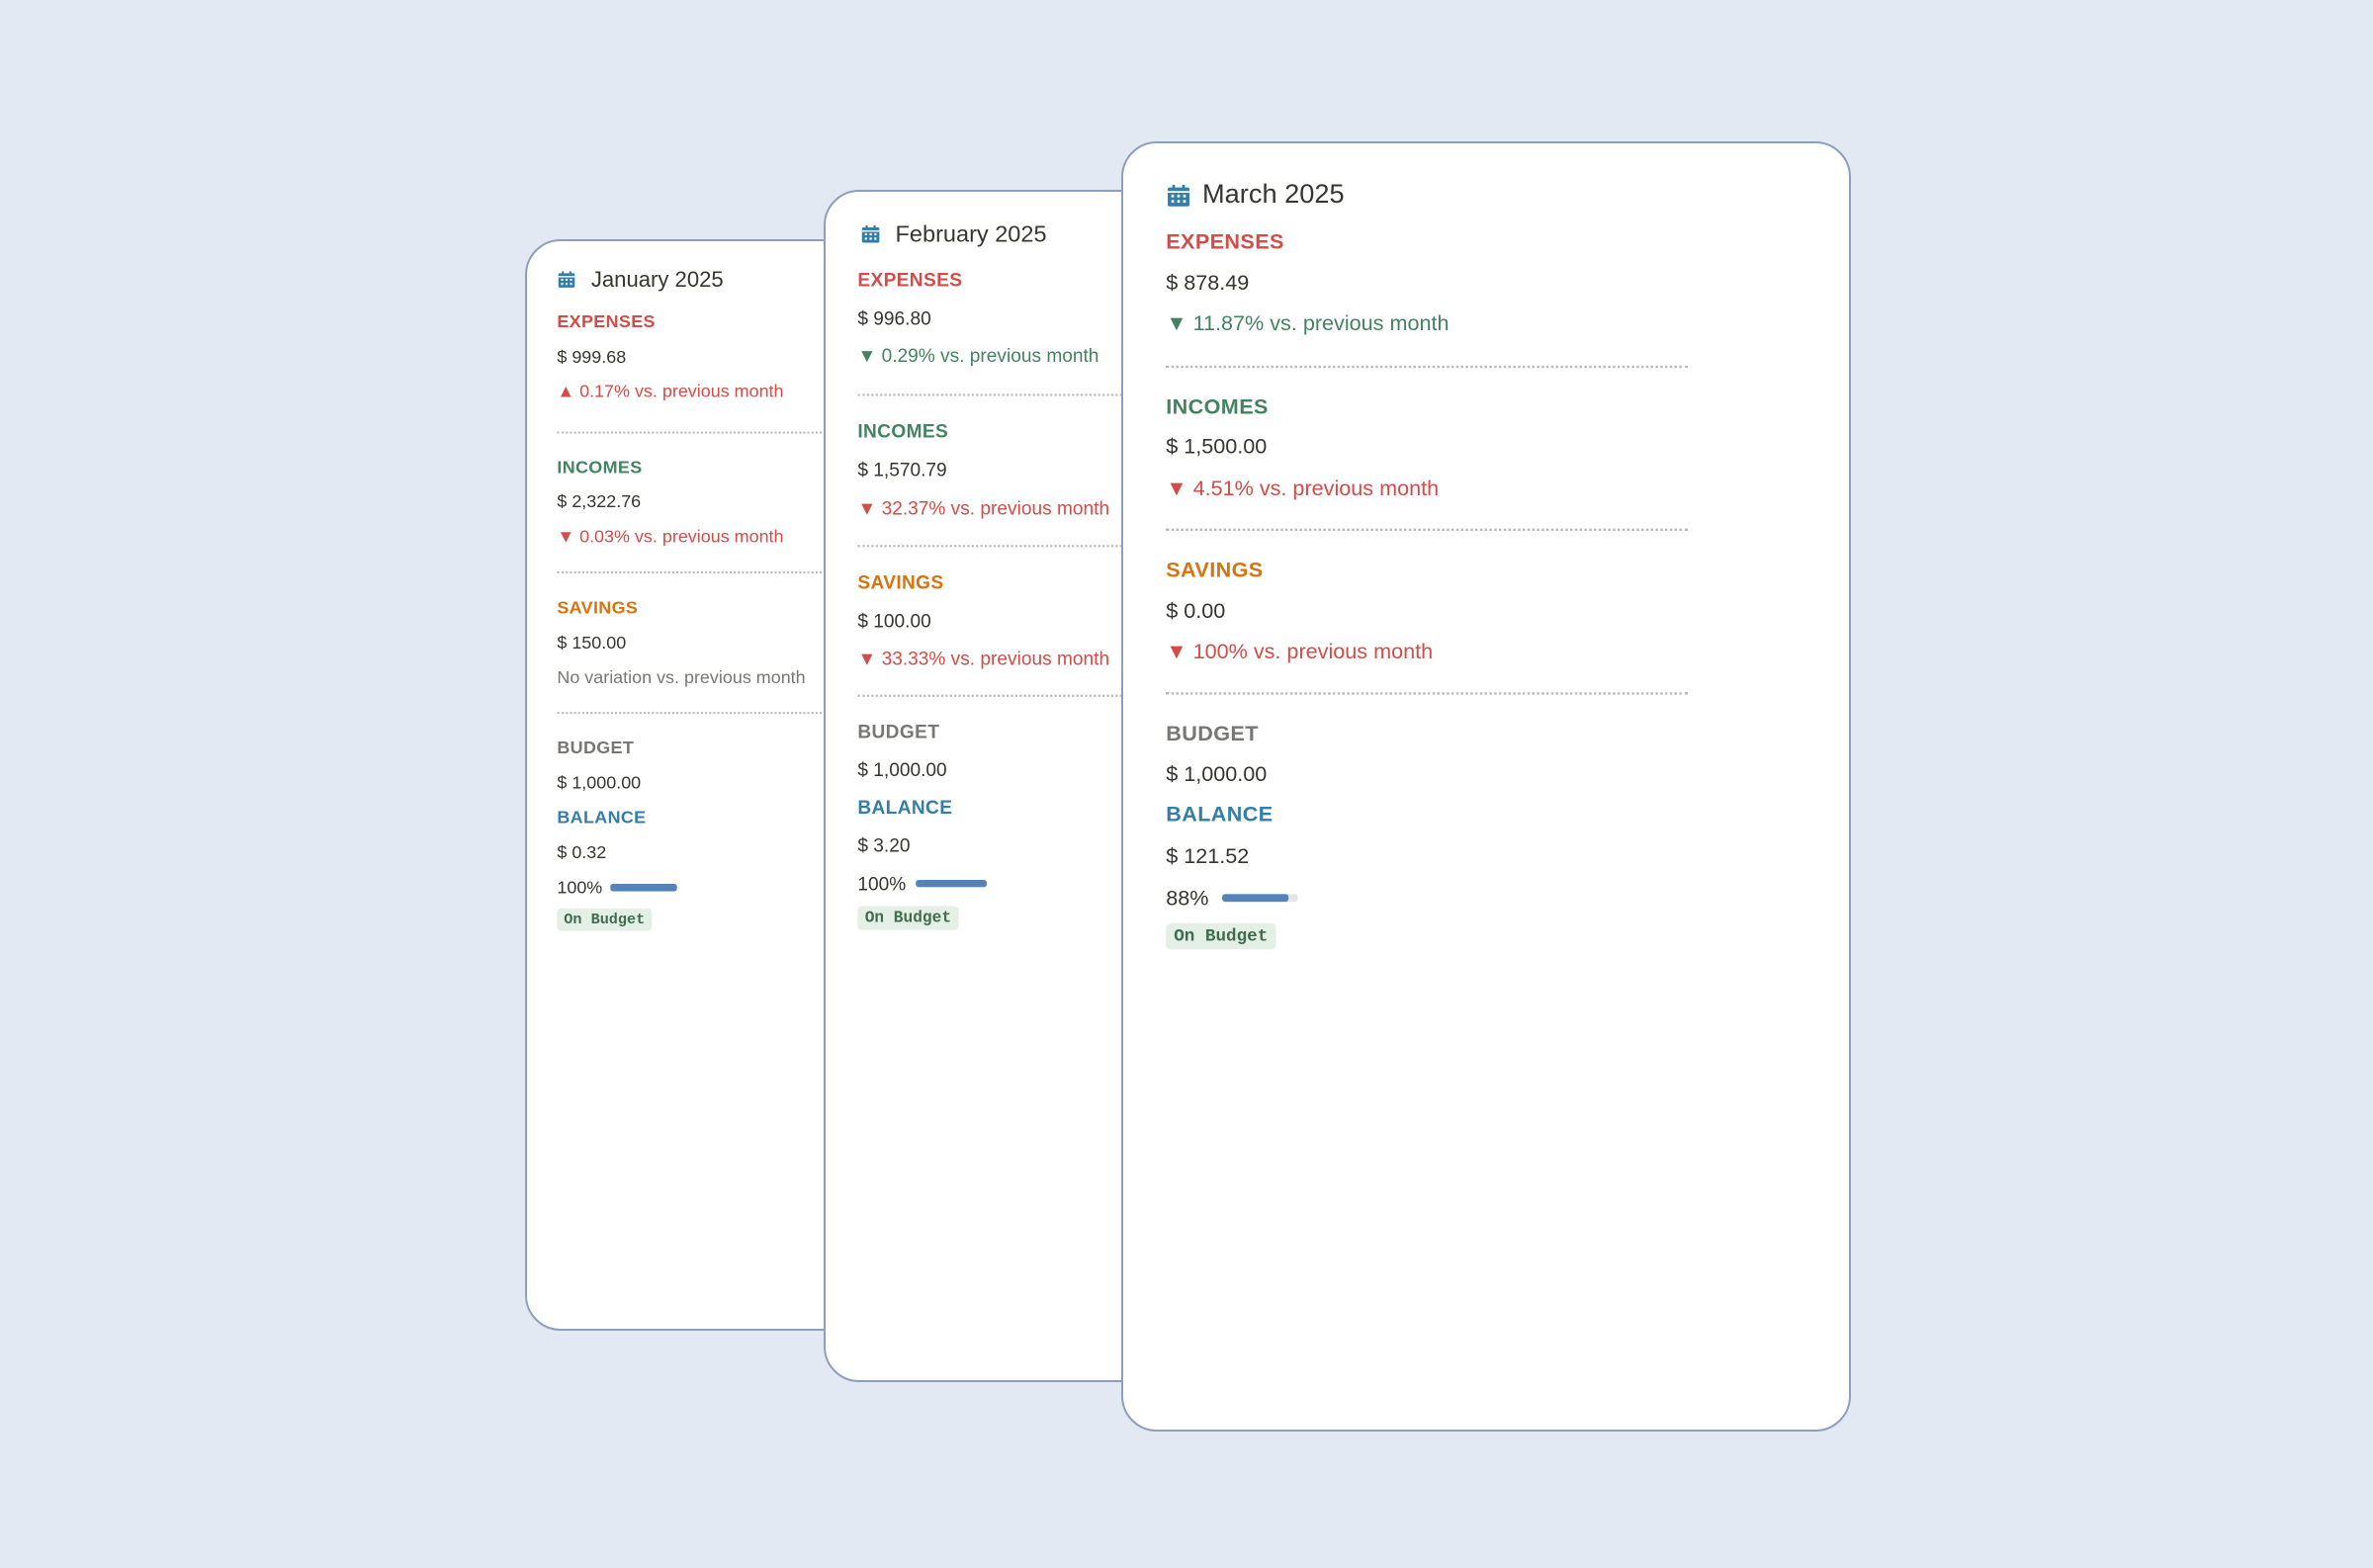 Image resolution: width=2373 pixels, height=1568 pixels. Describe the element at coordinates (1196, 610) in the screenshot. I see `savings-amount: $ 0.00` at that location.